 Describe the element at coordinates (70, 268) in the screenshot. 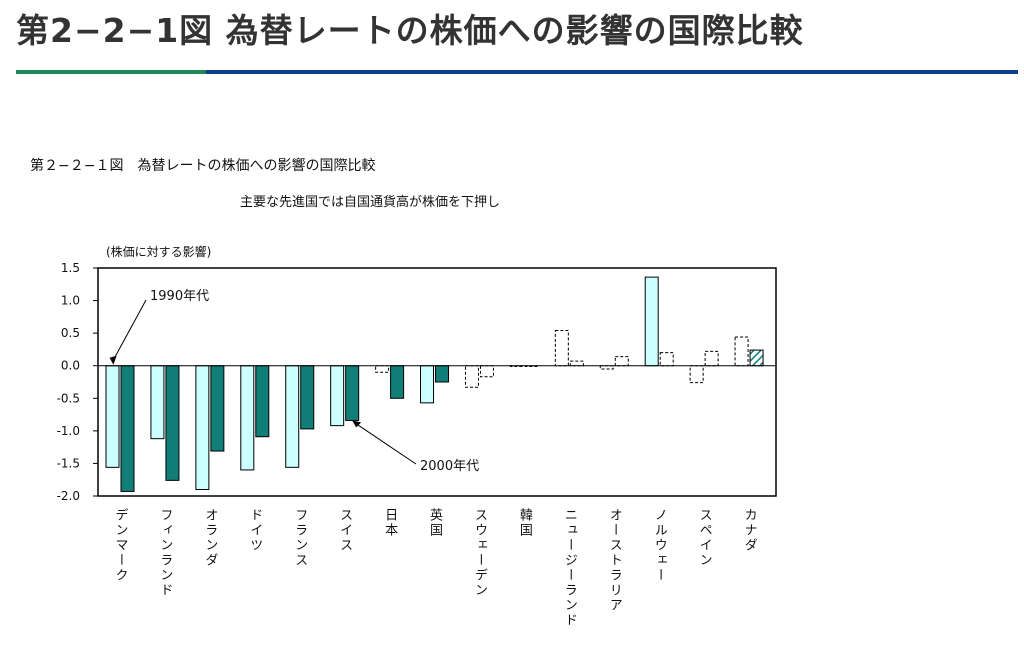

I see `y-tick-label: 1.5` at that location.